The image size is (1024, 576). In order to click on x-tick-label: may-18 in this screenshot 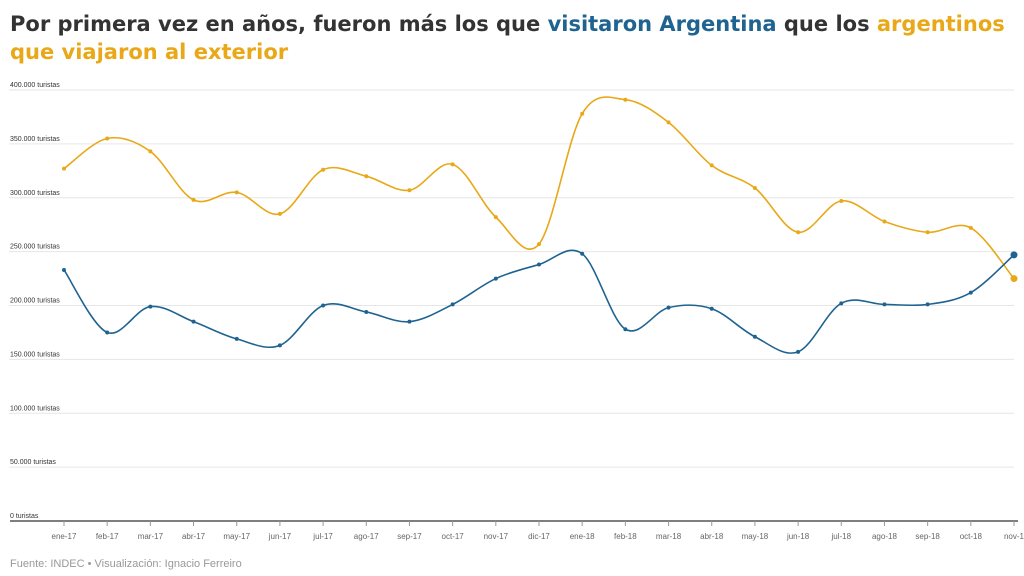, I will do `click(755, 536)`.